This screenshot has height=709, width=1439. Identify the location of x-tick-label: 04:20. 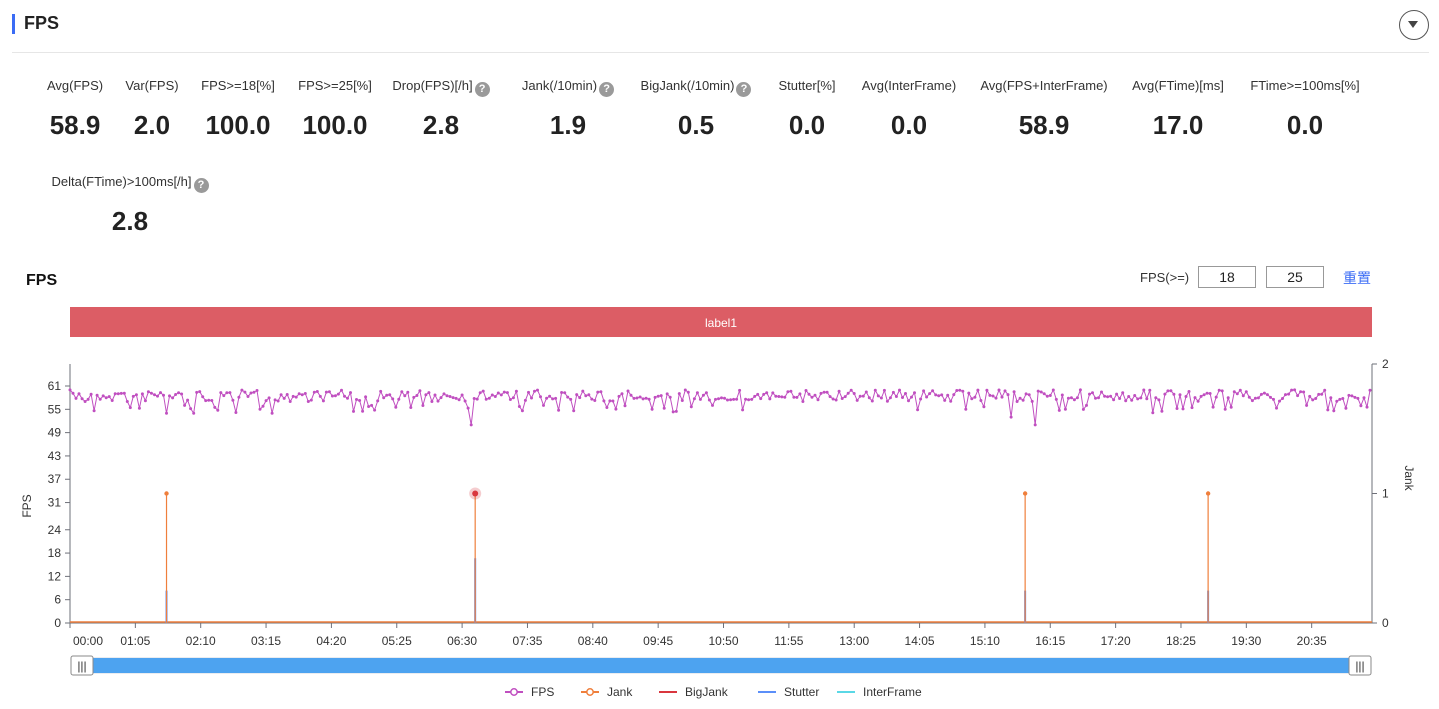
(331, 641).